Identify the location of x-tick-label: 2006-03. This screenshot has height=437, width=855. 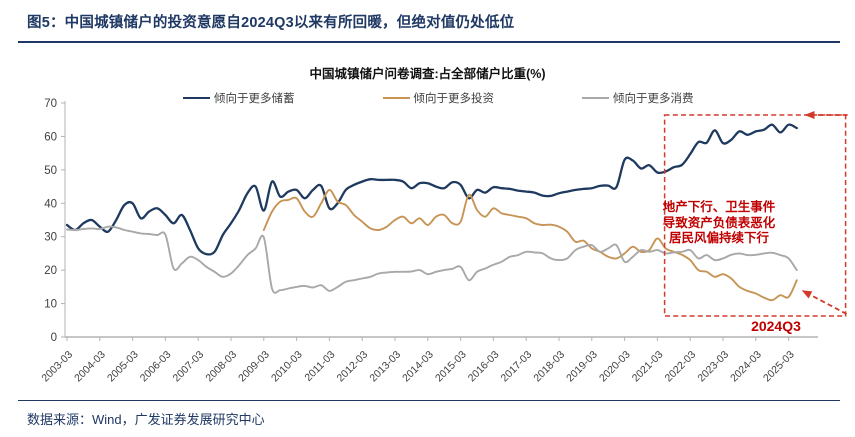
(156, 367).